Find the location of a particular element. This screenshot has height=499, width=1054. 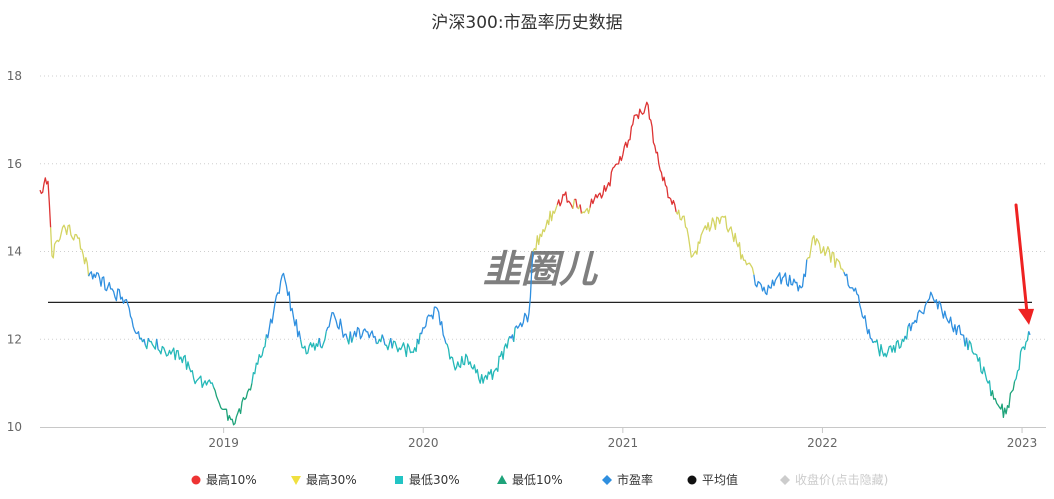

watermark-layer: 韭圈儿 is located at coordinates (541, 269).